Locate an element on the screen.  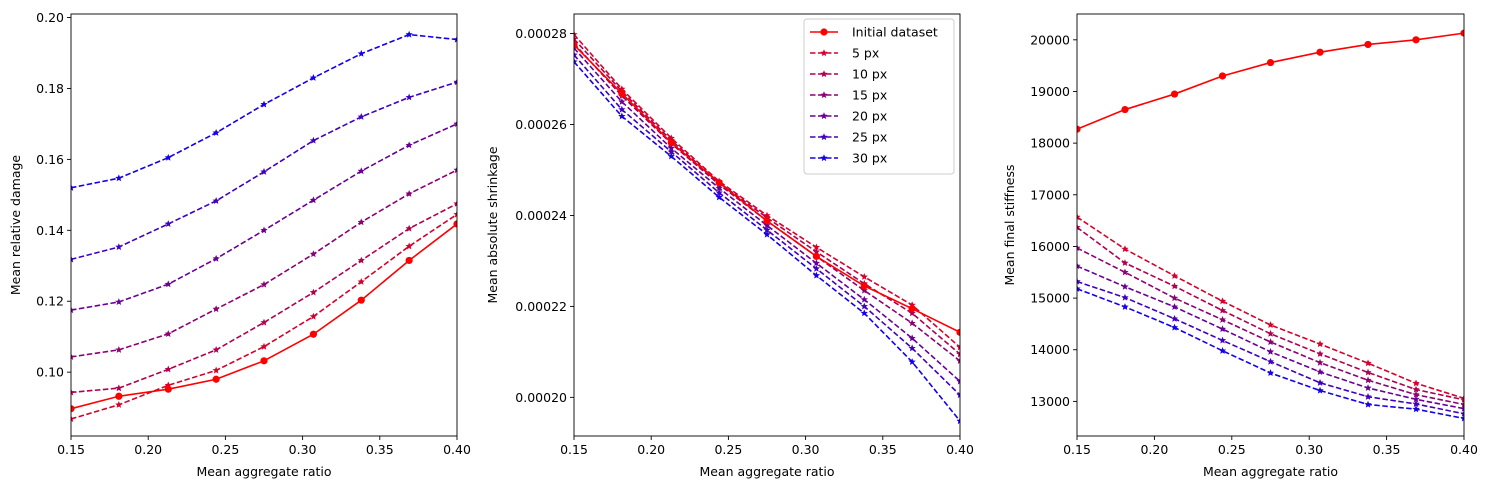
series-5-px is located at coordinates (264, 316).